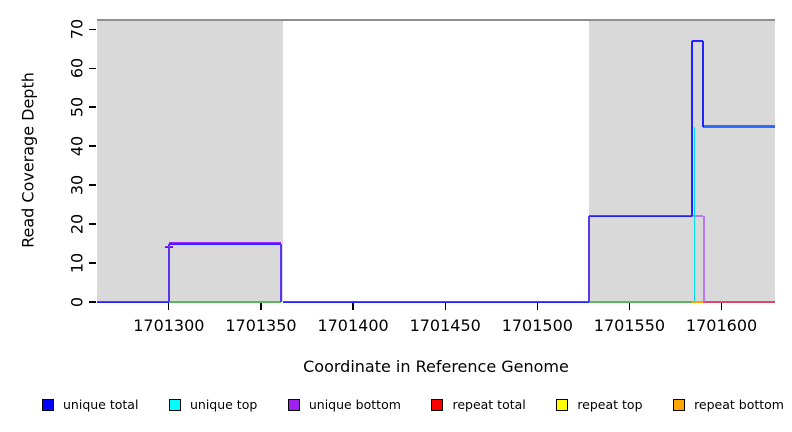 The image size is (792, 432). I want to click on legend-label: unique bottom, so click(354, 404).